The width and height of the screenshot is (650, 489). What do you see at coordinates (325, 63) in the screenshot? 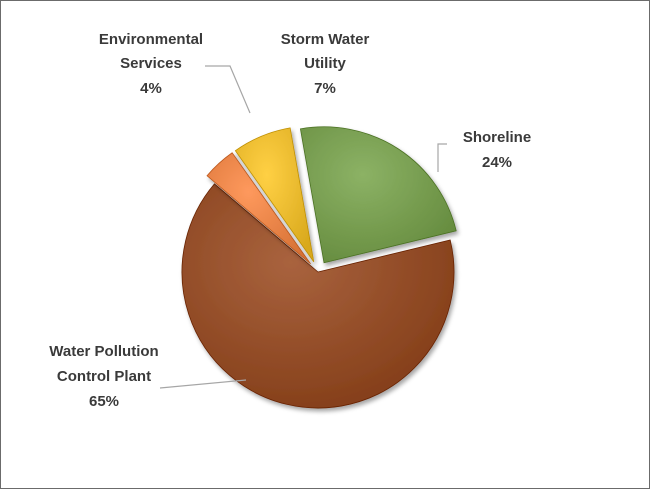
I see `label-storm-water-utility-name-line2: Utility` at bounding box center [325, 63].